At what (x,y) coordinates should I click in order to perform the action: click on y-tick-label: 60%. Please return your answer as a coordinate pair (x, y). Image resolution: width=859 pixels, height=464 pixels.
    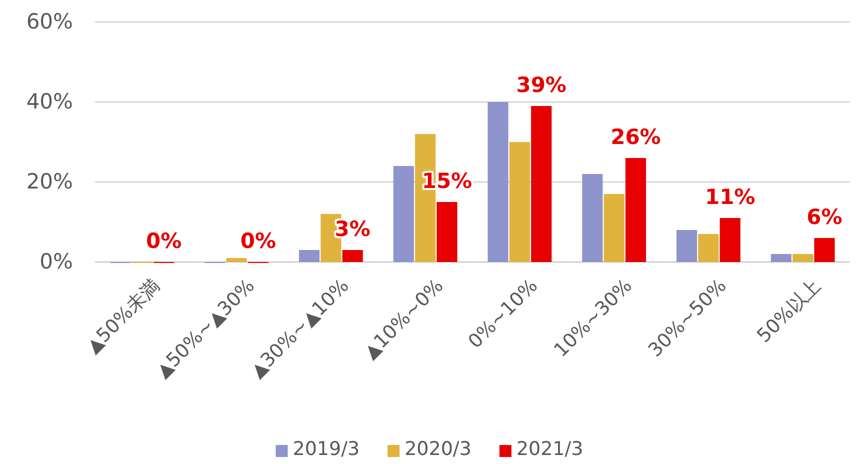
    Looking at the image, I should click on (49, 22).